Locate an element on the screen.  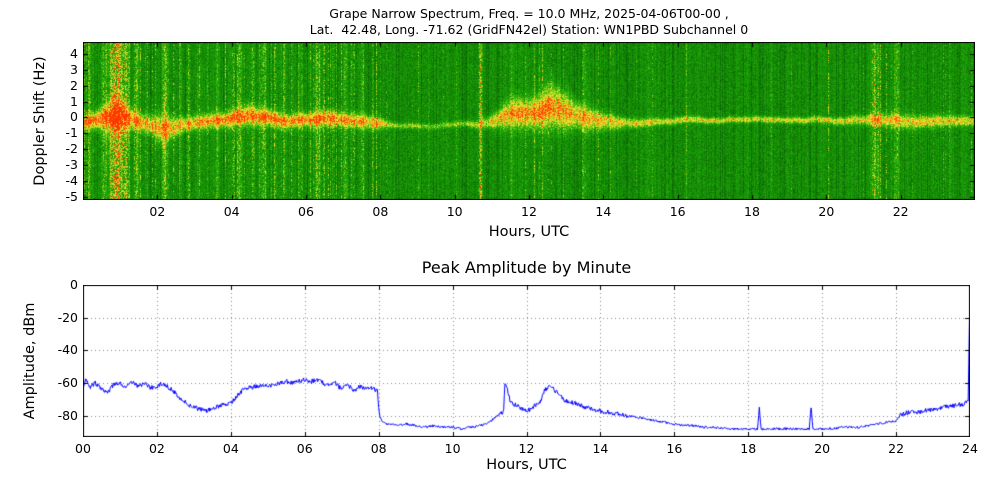
x-tick-label: 24 is located at coordinates (970, 448).